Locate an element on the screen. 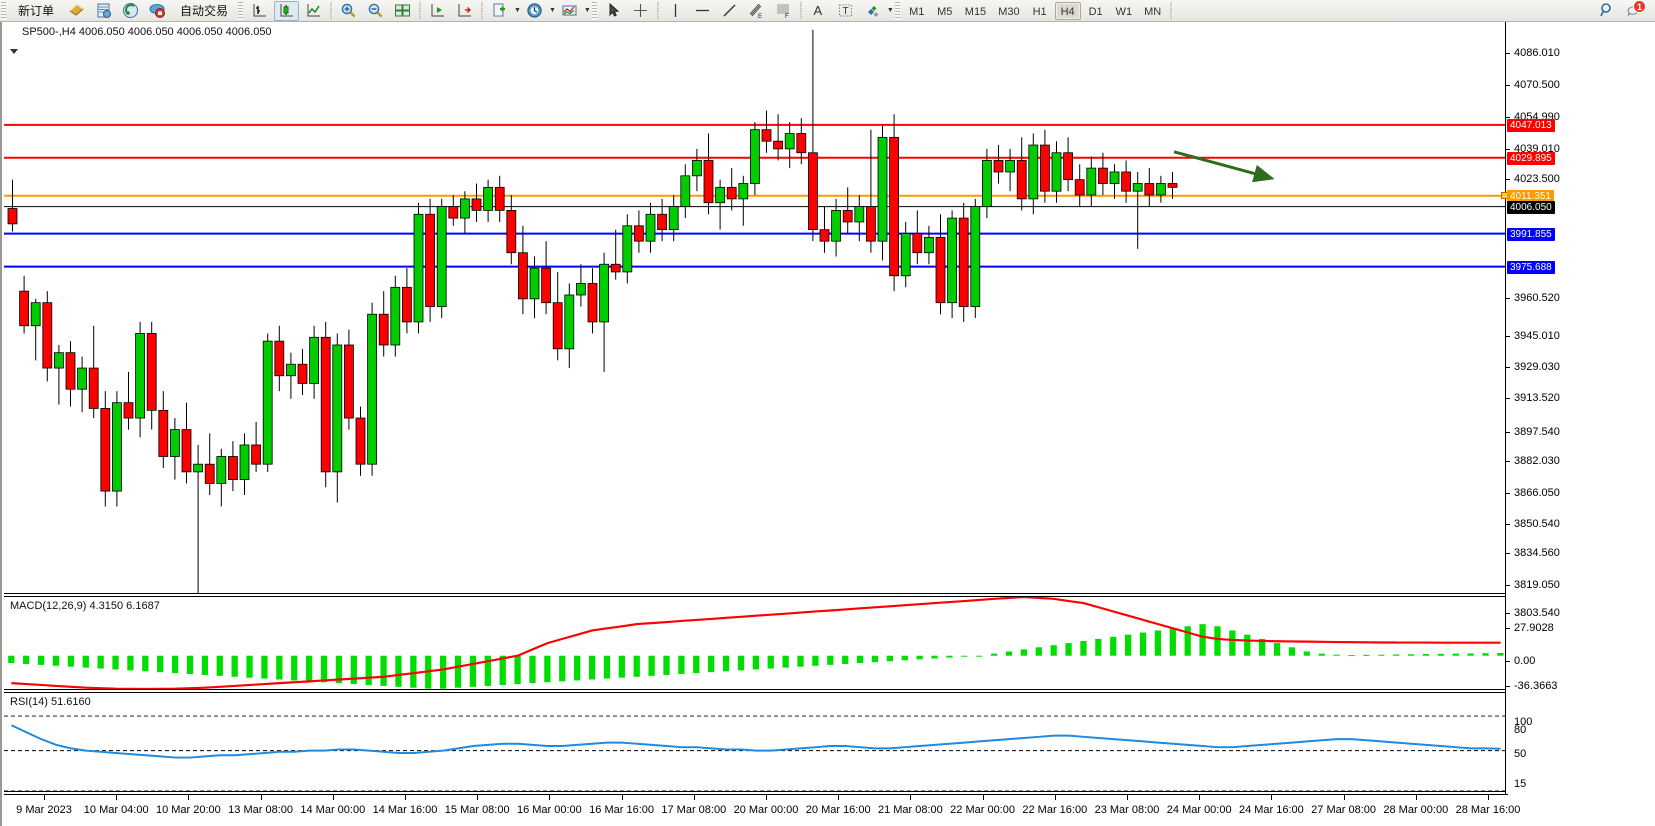  timeframe-button-m15: M15 is located at coordinates (975, 11).